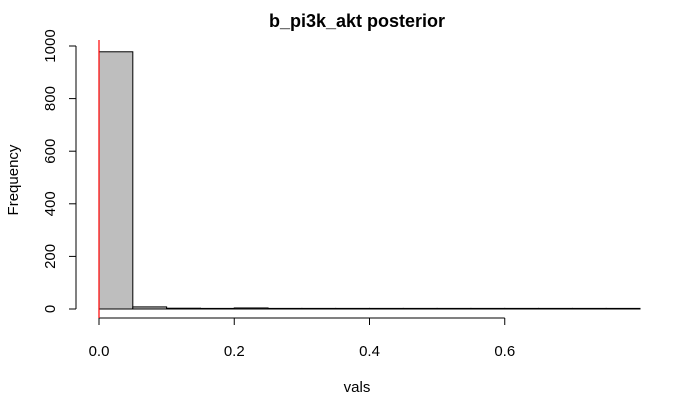 This screenshot has width=676, height=417. What do you see at coordinates (504, 351) in the screenshot?
I see `x-tick-label: 0.6` at bounding box center [504, 351].